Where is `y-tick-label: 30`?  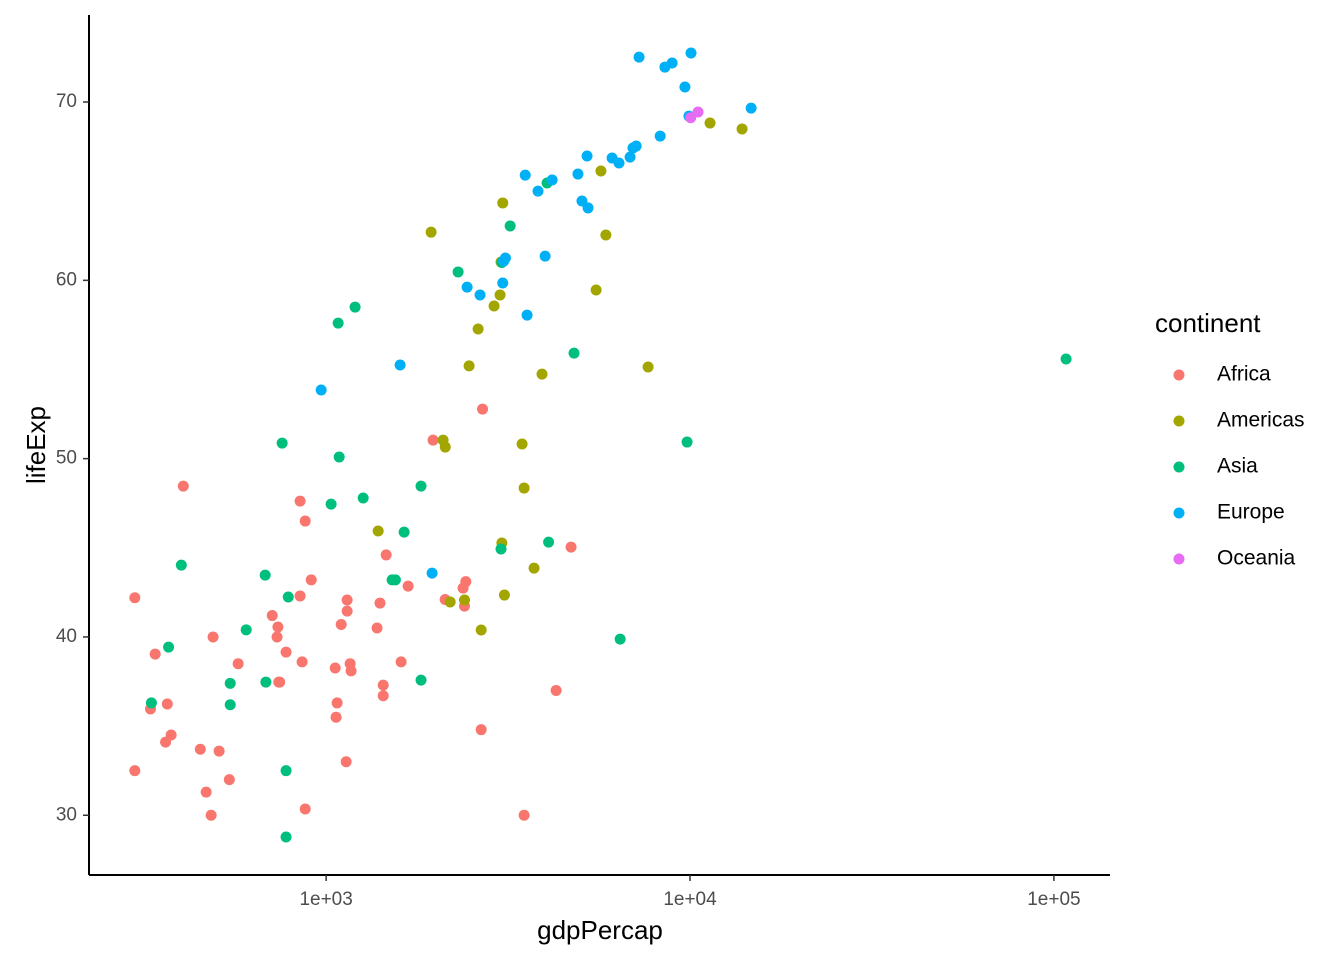 y-tick-label: 30 is located at coordinates (66, 814).